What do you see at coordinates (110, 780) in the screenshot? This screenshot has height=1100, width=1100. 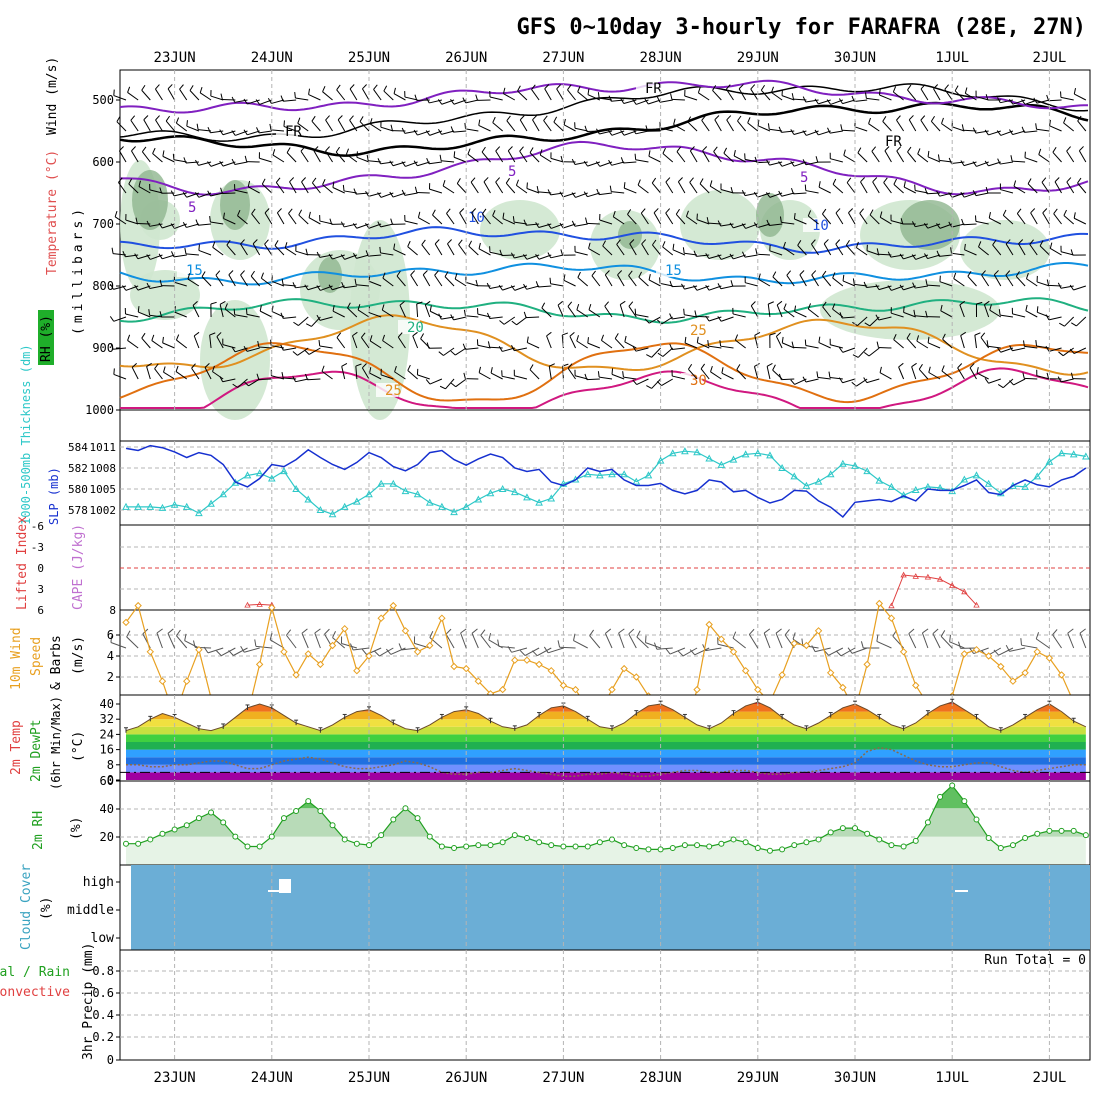 I see `y-tick-label: 0` at bounding box center [110, 780].